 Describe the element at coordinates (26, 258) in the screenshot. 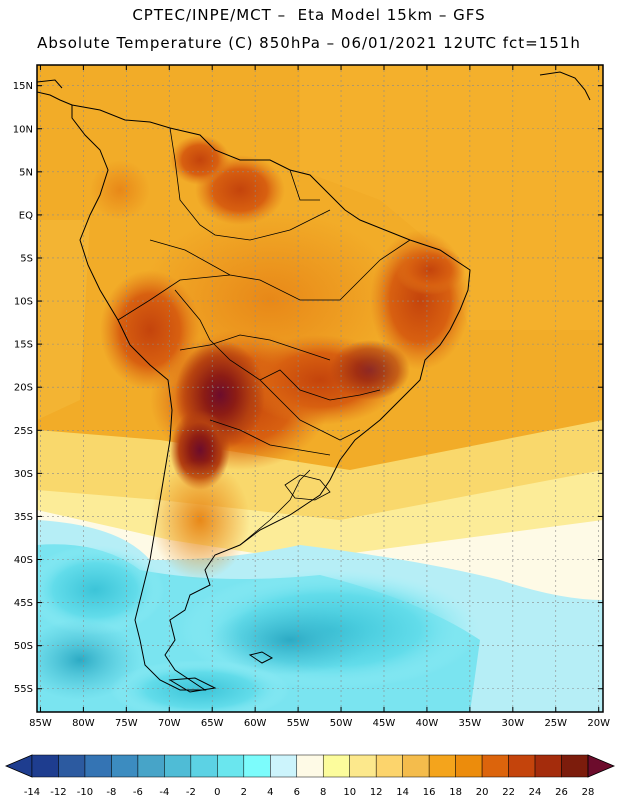

I see `lat-label: 5S` at that location.